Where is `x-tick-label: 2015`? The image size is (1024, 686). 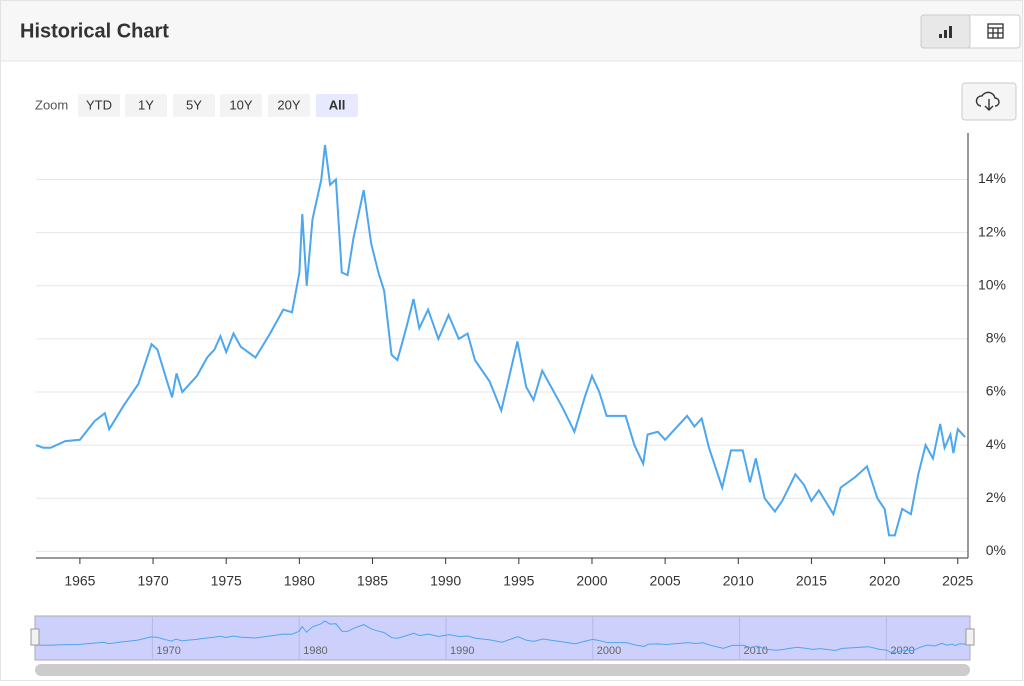 x-tick-label: 2015 is located at coordinates (811, 581).